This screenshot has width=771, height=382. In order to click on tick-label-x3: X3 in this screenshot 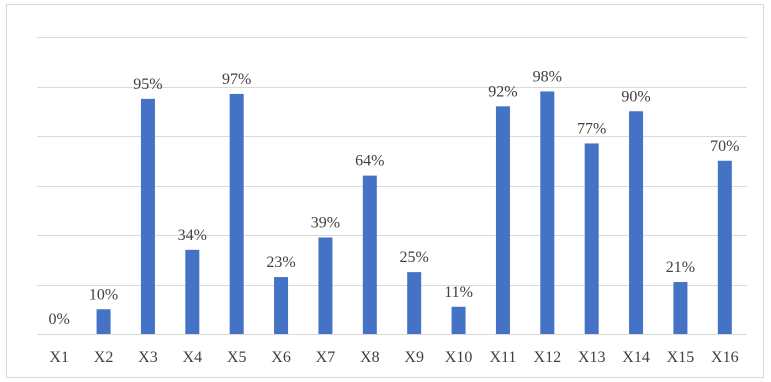, I will do `click(148, 357)`.